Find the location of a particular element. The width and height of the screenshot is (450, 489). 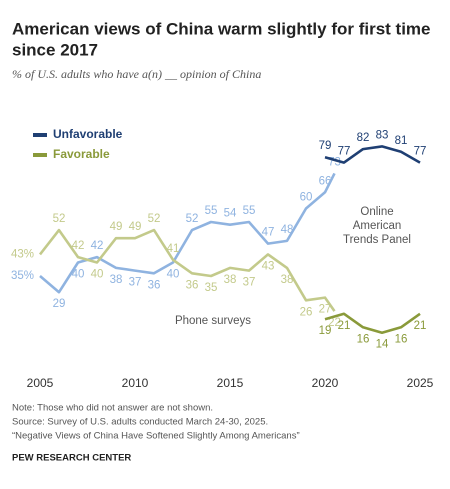

x-tick-label: 2020 is located at coordinates (325, 383).